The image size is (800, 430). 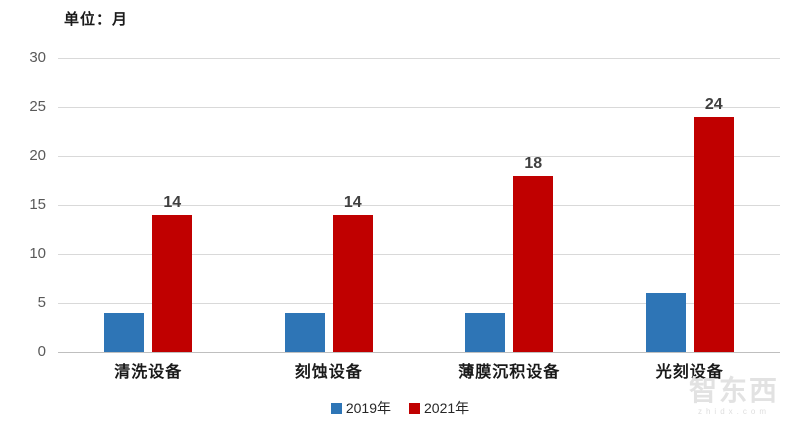 I want to click on legend-label: 2019年, so click(x=368, y=408).